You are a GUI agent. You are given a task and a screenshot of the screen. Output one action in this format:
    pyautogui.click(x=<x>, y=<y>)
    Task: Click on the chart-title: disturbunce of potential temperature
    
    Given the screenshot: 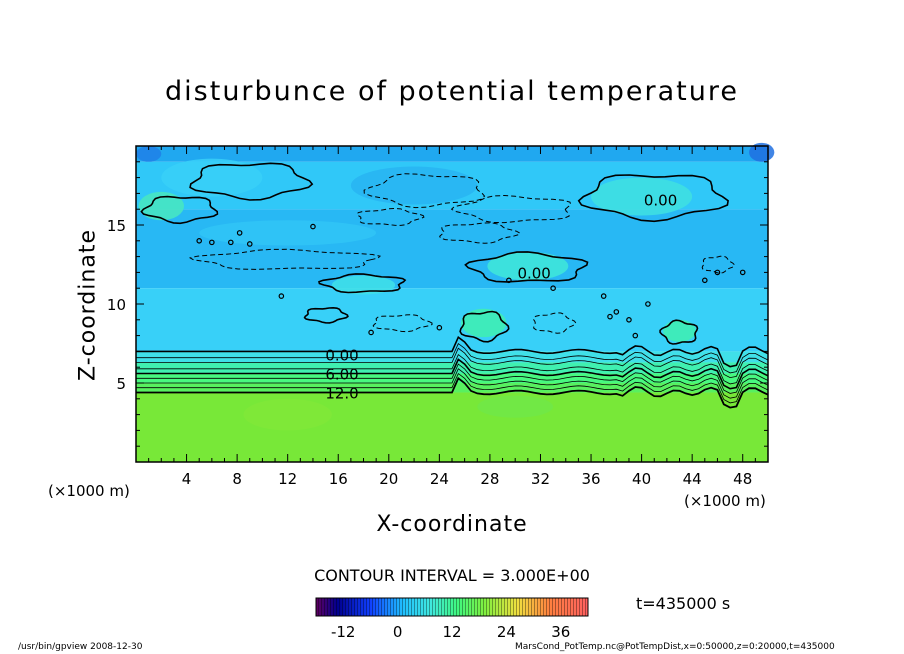 What is the action you would take?
    pyautogui.click(x=452, y=91)
    